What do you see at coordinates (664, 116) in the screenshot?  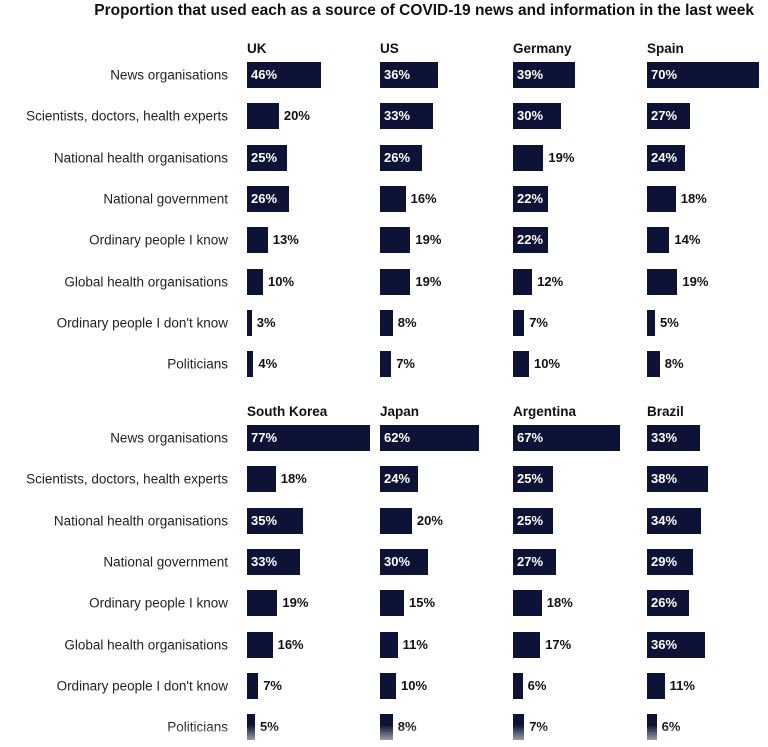 I see `data-label: 27%` at bounding box center [664, 116].